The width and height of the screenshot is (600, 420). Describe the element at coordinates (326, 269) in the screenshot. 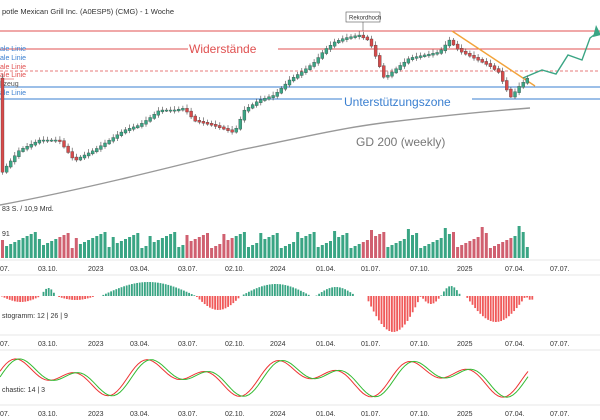

I see `x-tick-label: 01.04.` at that location.